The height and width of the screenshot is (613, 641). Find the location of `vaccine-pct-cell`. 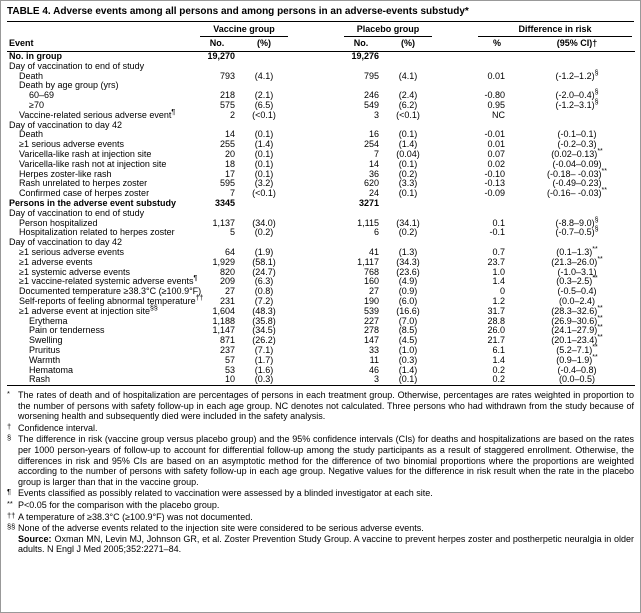

vaccine-pct-cell is located at coordinates (264, 204).